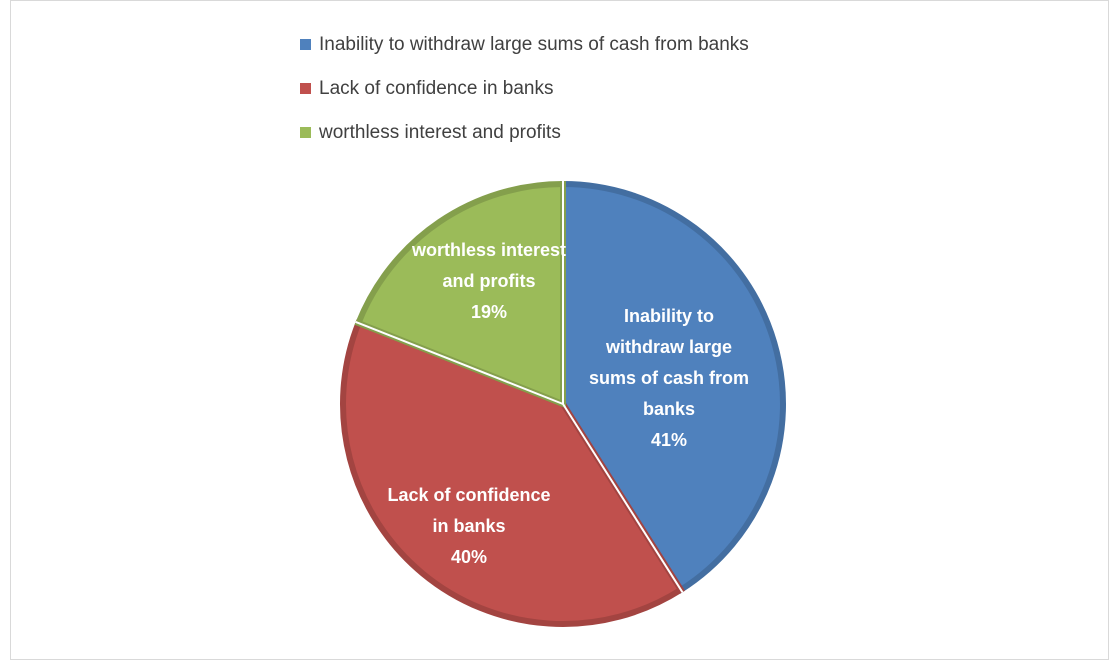 The image size is (1117, 660). I want to click on data-label-text: Inability to, so click(669, 316).